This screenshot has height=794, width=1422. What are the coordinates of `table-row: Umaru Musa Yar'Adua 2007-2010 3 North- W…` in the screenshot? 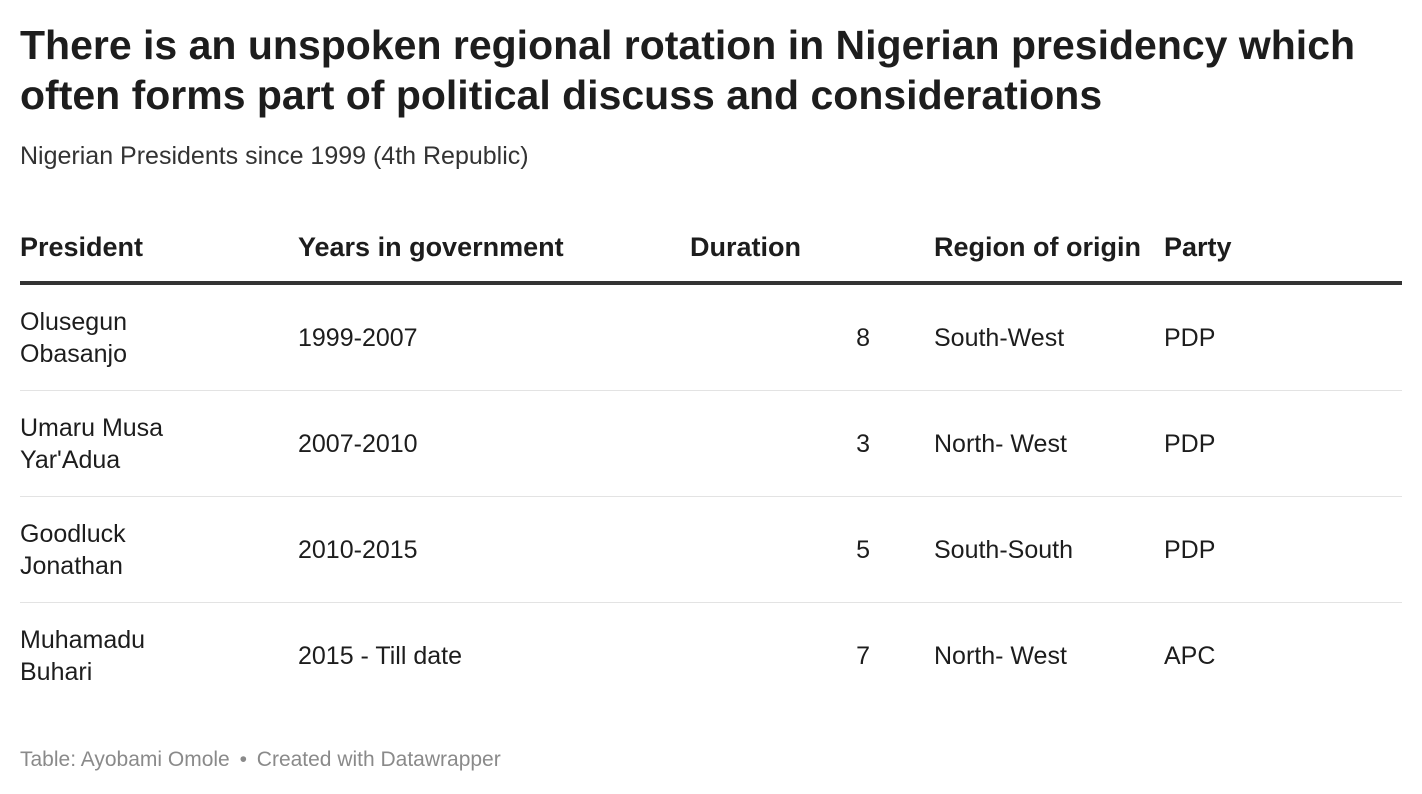 It's located at (711, 443).